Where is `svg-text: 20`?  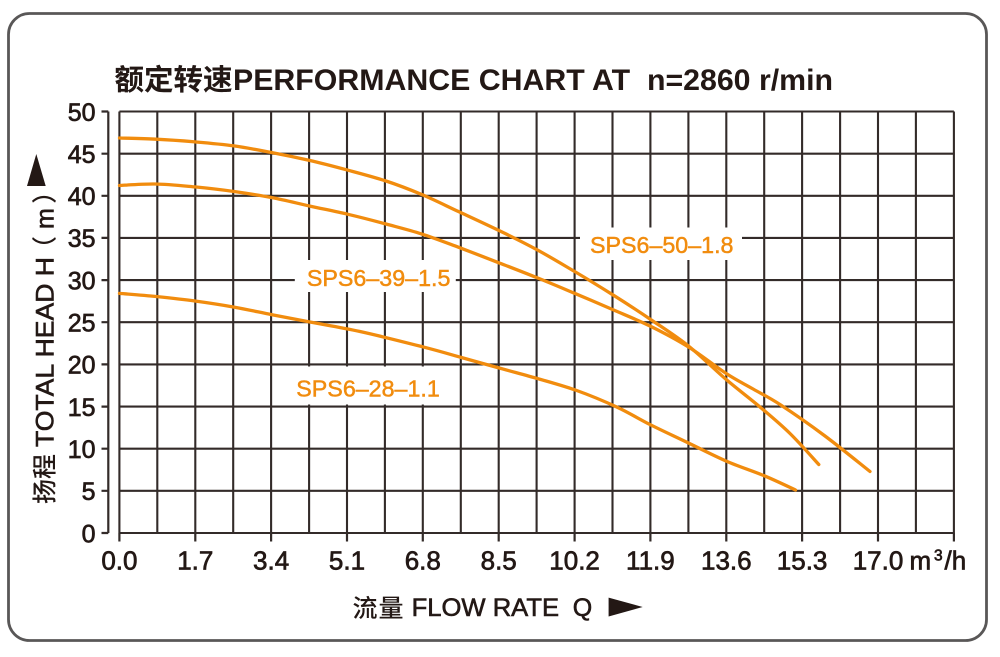 svg-text: 20 is located at coordinates (82, 366).